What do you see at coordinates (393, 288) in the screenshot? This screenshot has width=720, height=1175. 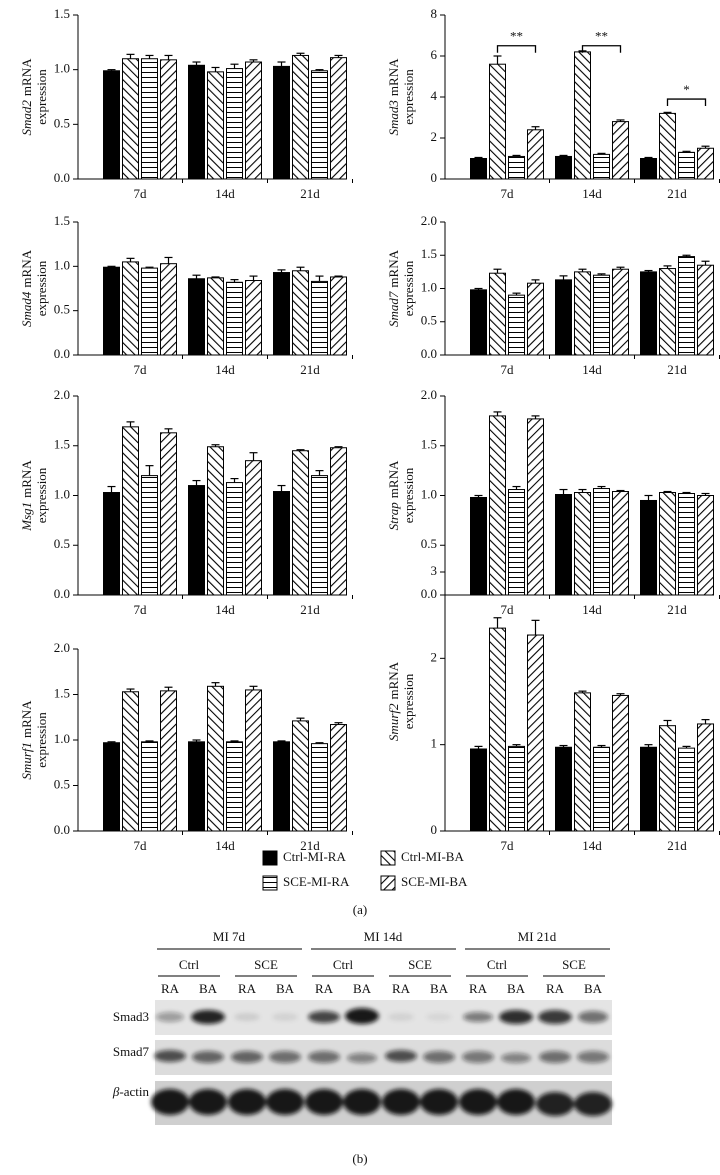 I see `y-axis-label: Smad7 mRNA` at bounding box center [393, 288].